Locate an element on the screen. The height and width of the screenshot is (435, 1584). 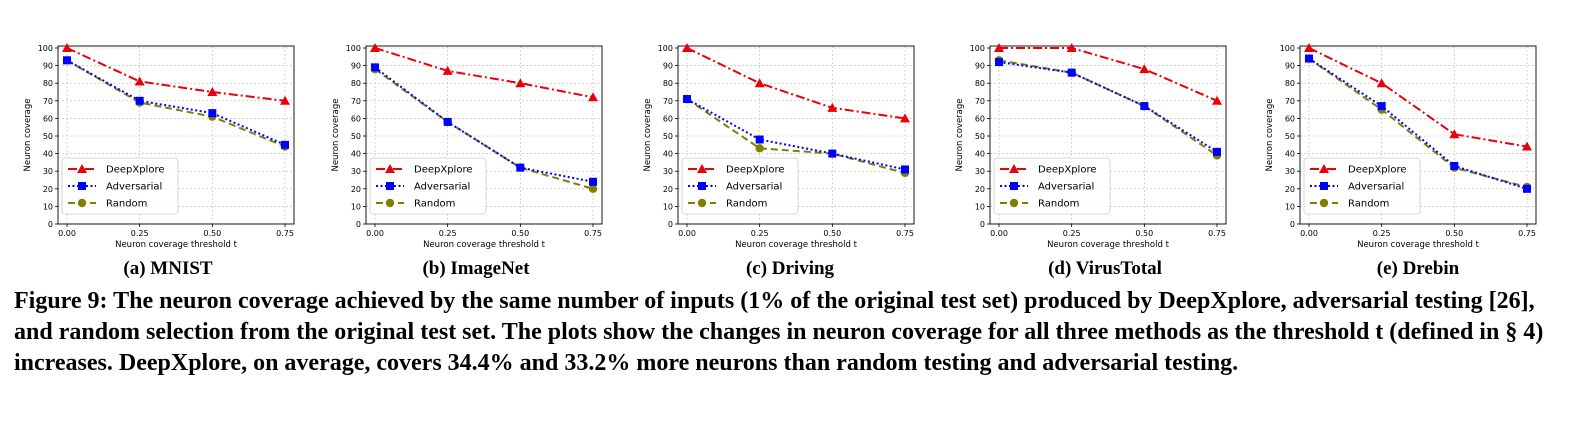
panel-caption-e: (e) Drebin is located at coordinates (1418, 268).